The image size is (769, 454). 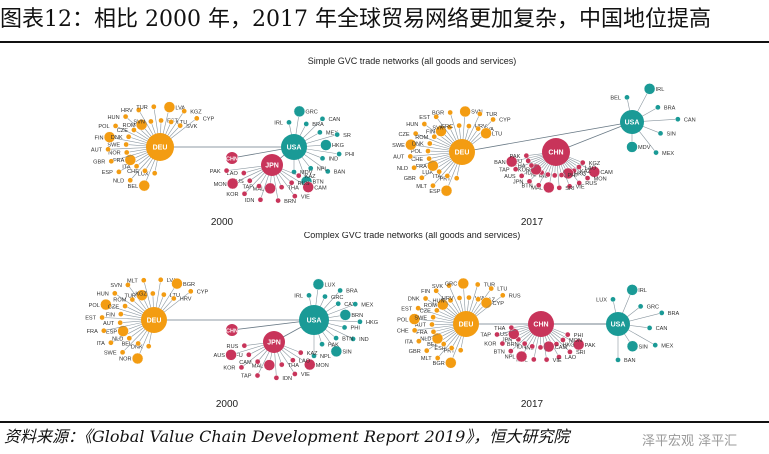 What do you see at coordinates (573, 176) in the screenshot?
I see `node-label: PHI` at bounding box center [573, 176].